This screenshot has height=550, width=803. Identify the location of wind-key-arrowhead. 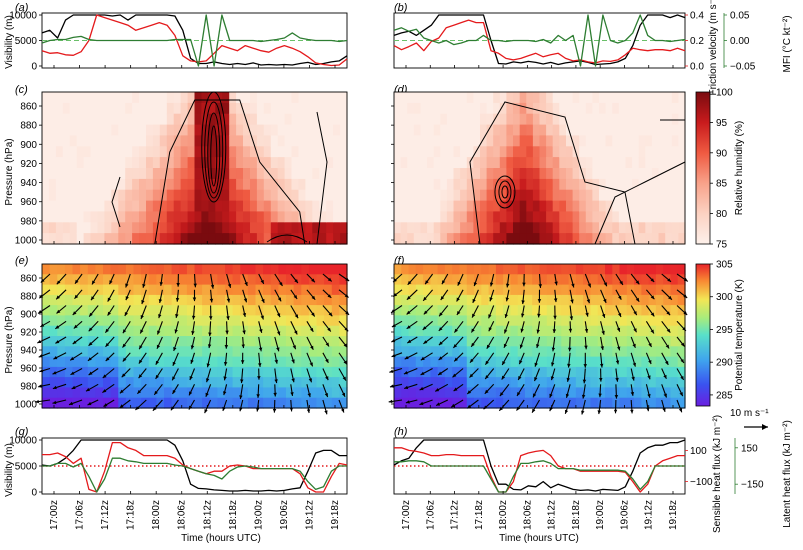
(765, 427).